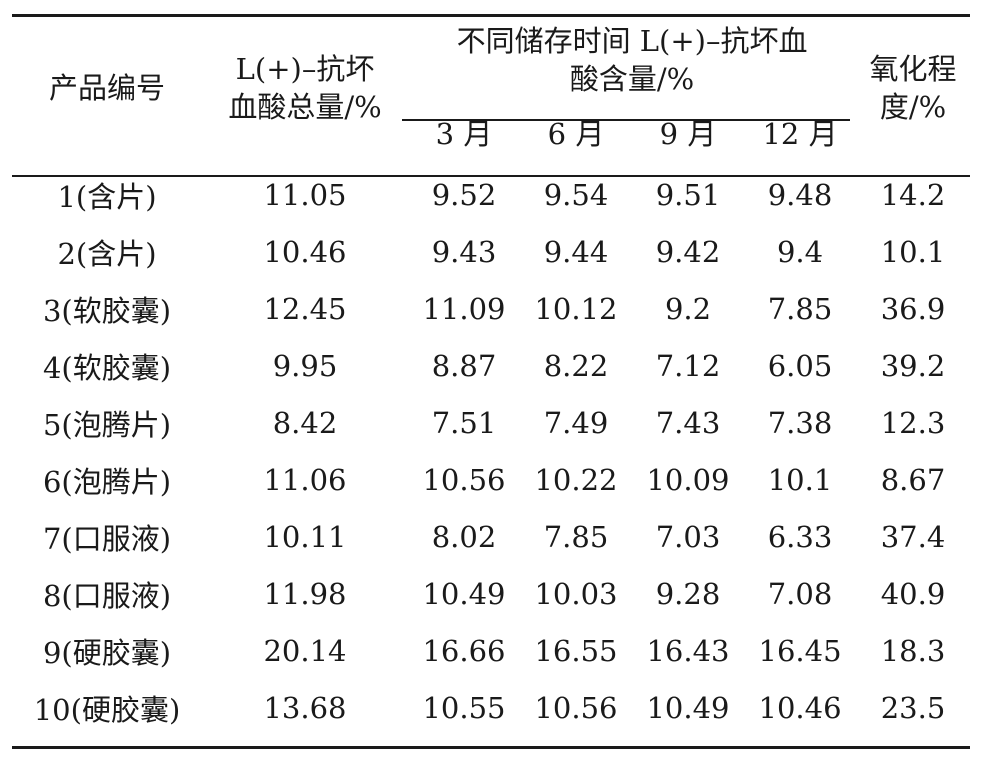 This screenshot has width=990, height=766. Describe the element at coordinates (305, 88) in the screenshot. I see `header-total: L(+)–抗坏 血酸总量/%` at that location.